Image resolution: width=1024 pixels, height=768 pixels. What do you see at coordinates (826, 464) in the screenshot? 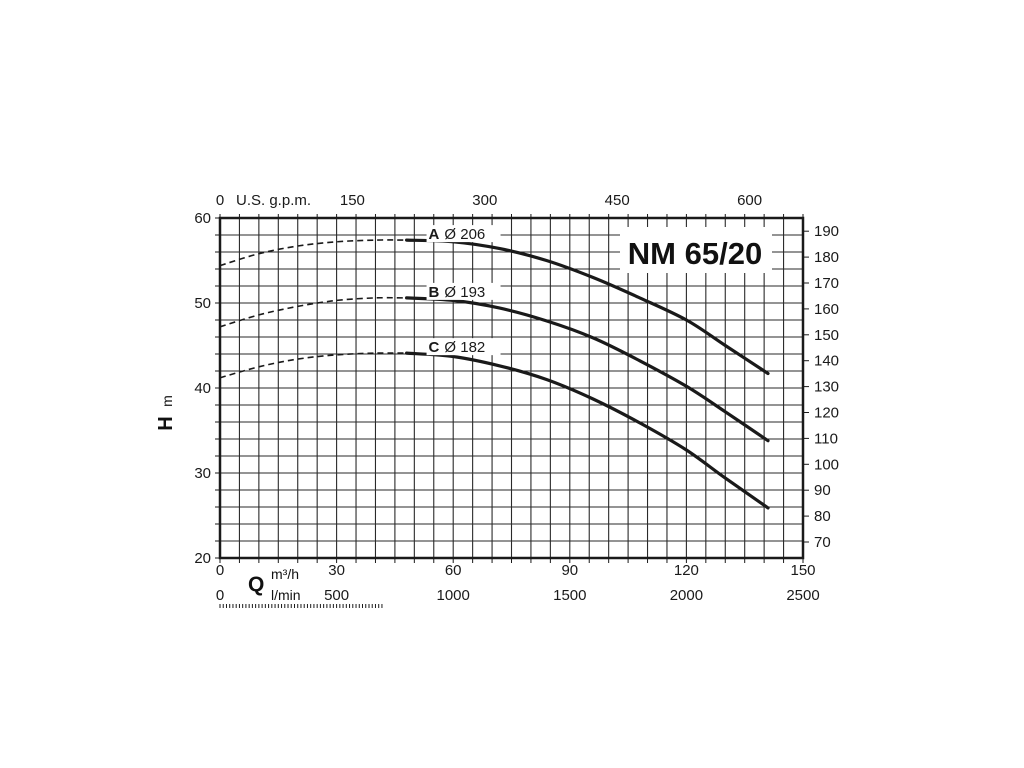
I see `y-right-tick-label: 100` at bounding box center [826, 464].